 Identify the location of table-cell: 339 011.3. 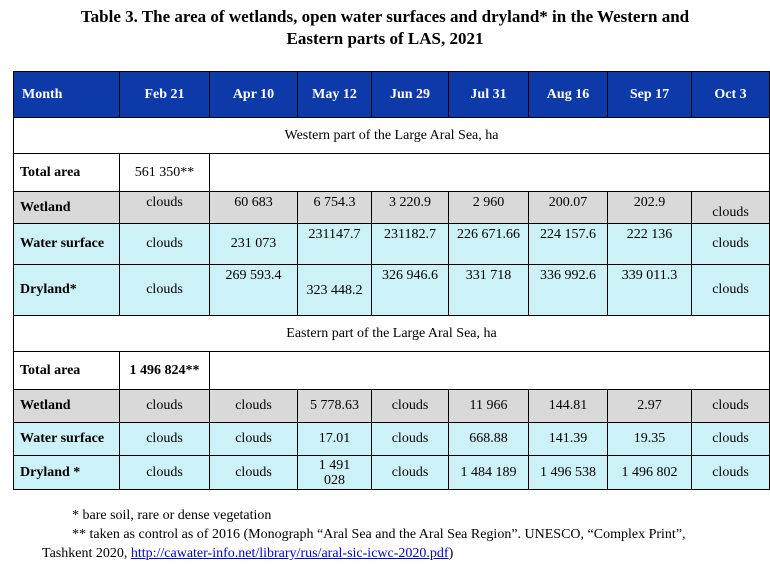
(649, 290).